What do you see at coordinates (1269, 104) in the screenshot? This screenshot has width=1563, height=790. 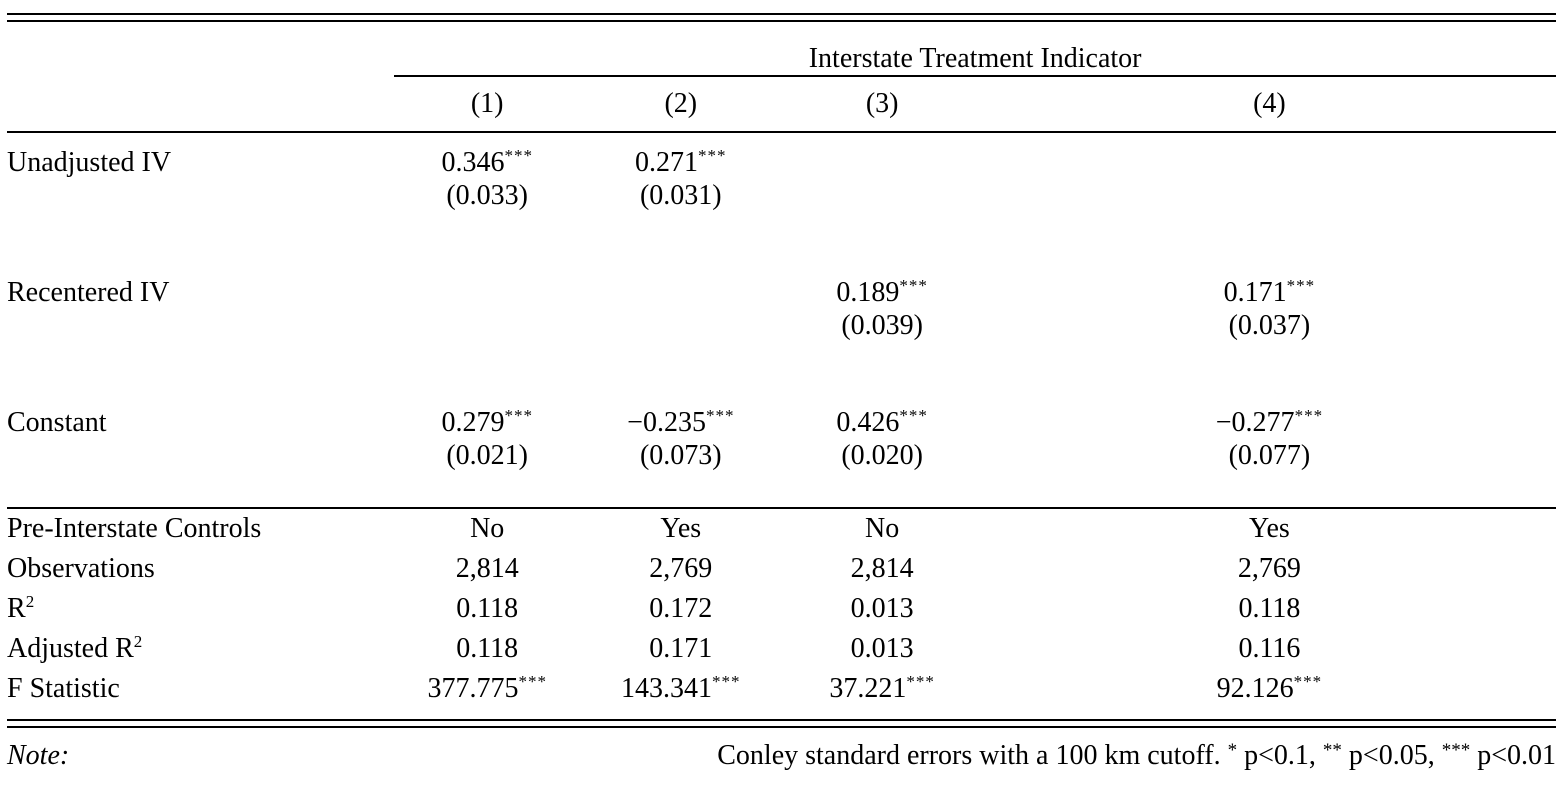 I see `column-header-4: (4)` at bounding box center [1269, 104].